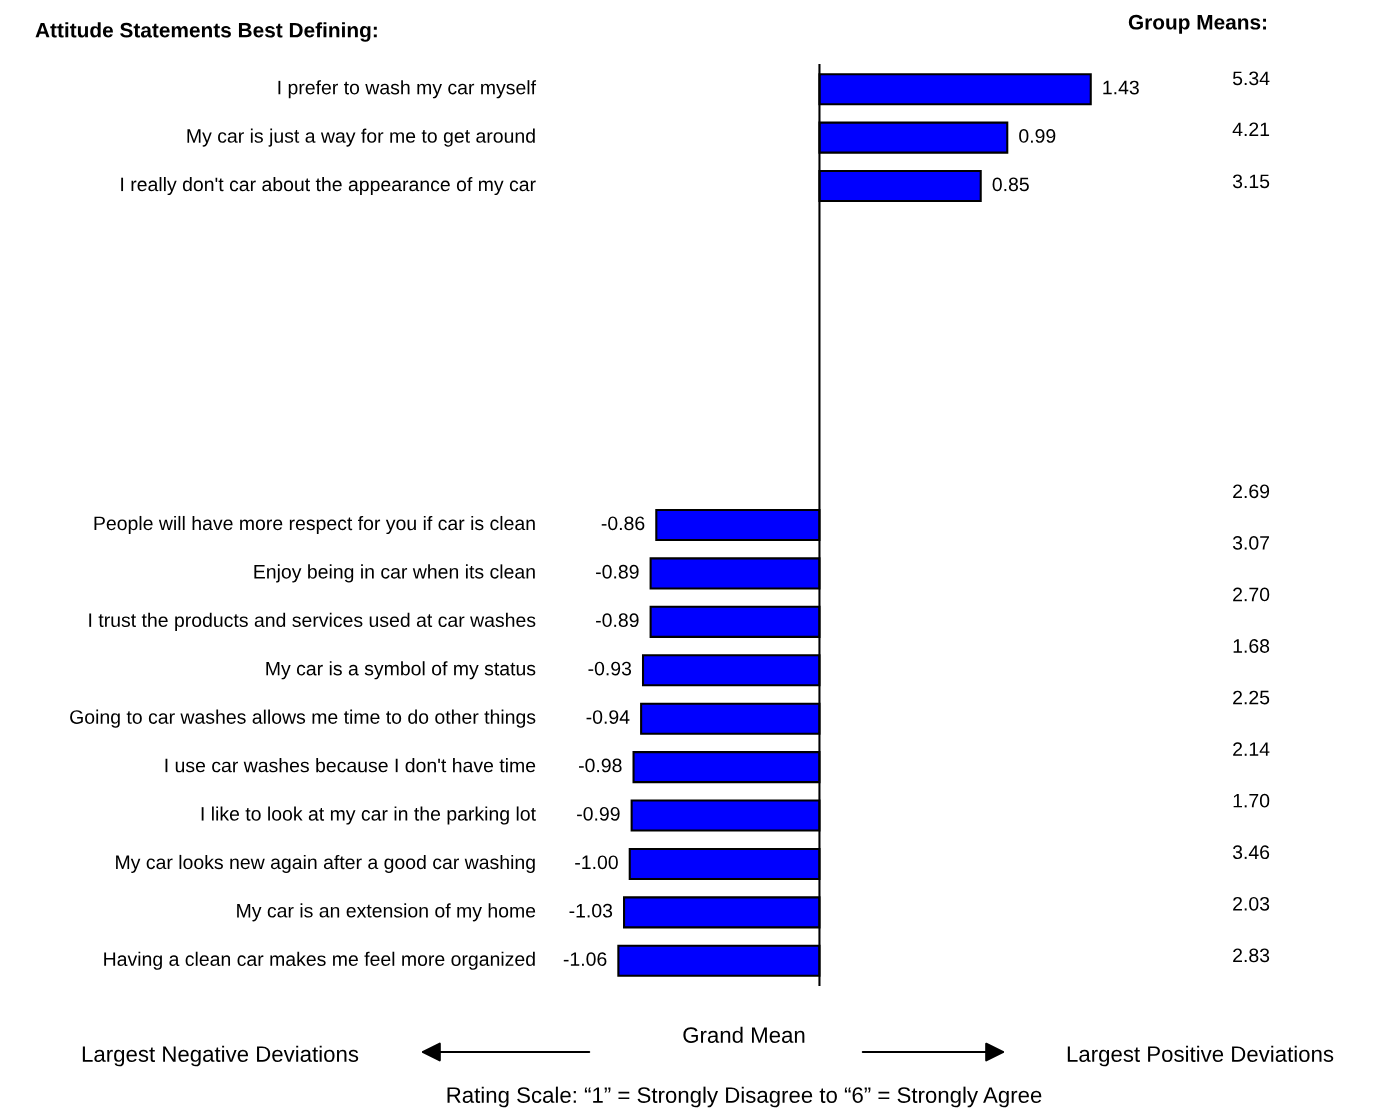 The width and height of the screenshot is (1380, 1112). What do you see at coordinates (744, 1097) in the screenshot?
I see `text: Rating Scale: “1” = Strongly Disagree to “6” = Strongly Agree` at bounding box center [744, 1097].